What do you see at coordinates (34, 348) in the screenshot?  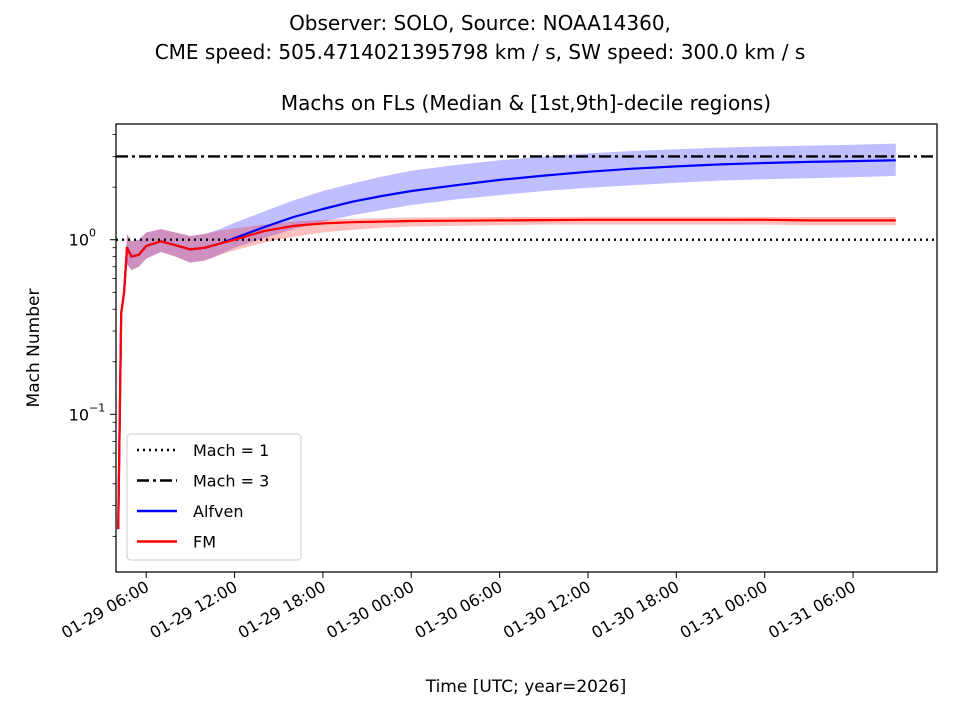 I see `y-axis-label: Mach Number` at bounding box center [34, 348].